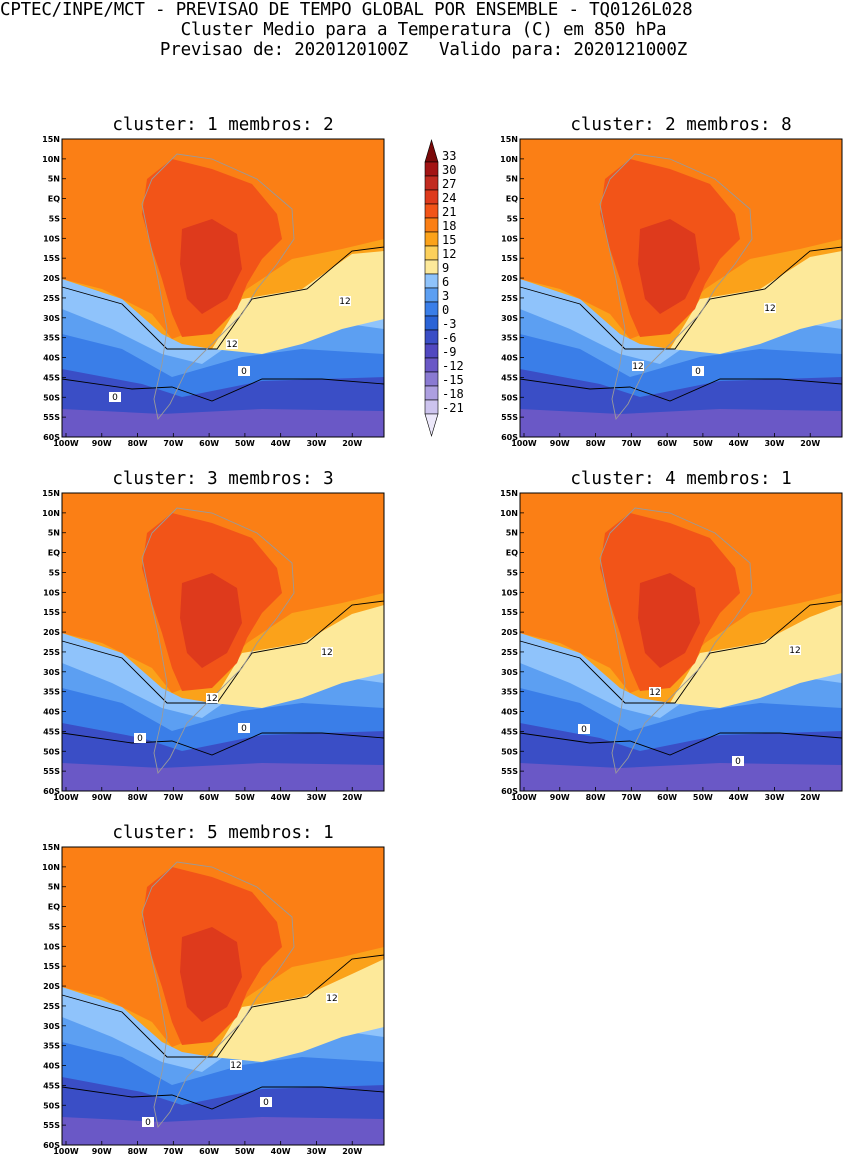 This screenshot has width=847, height=1157. I want to click on panel-title: cluster: 5 membros: 1, so click(222, 833).